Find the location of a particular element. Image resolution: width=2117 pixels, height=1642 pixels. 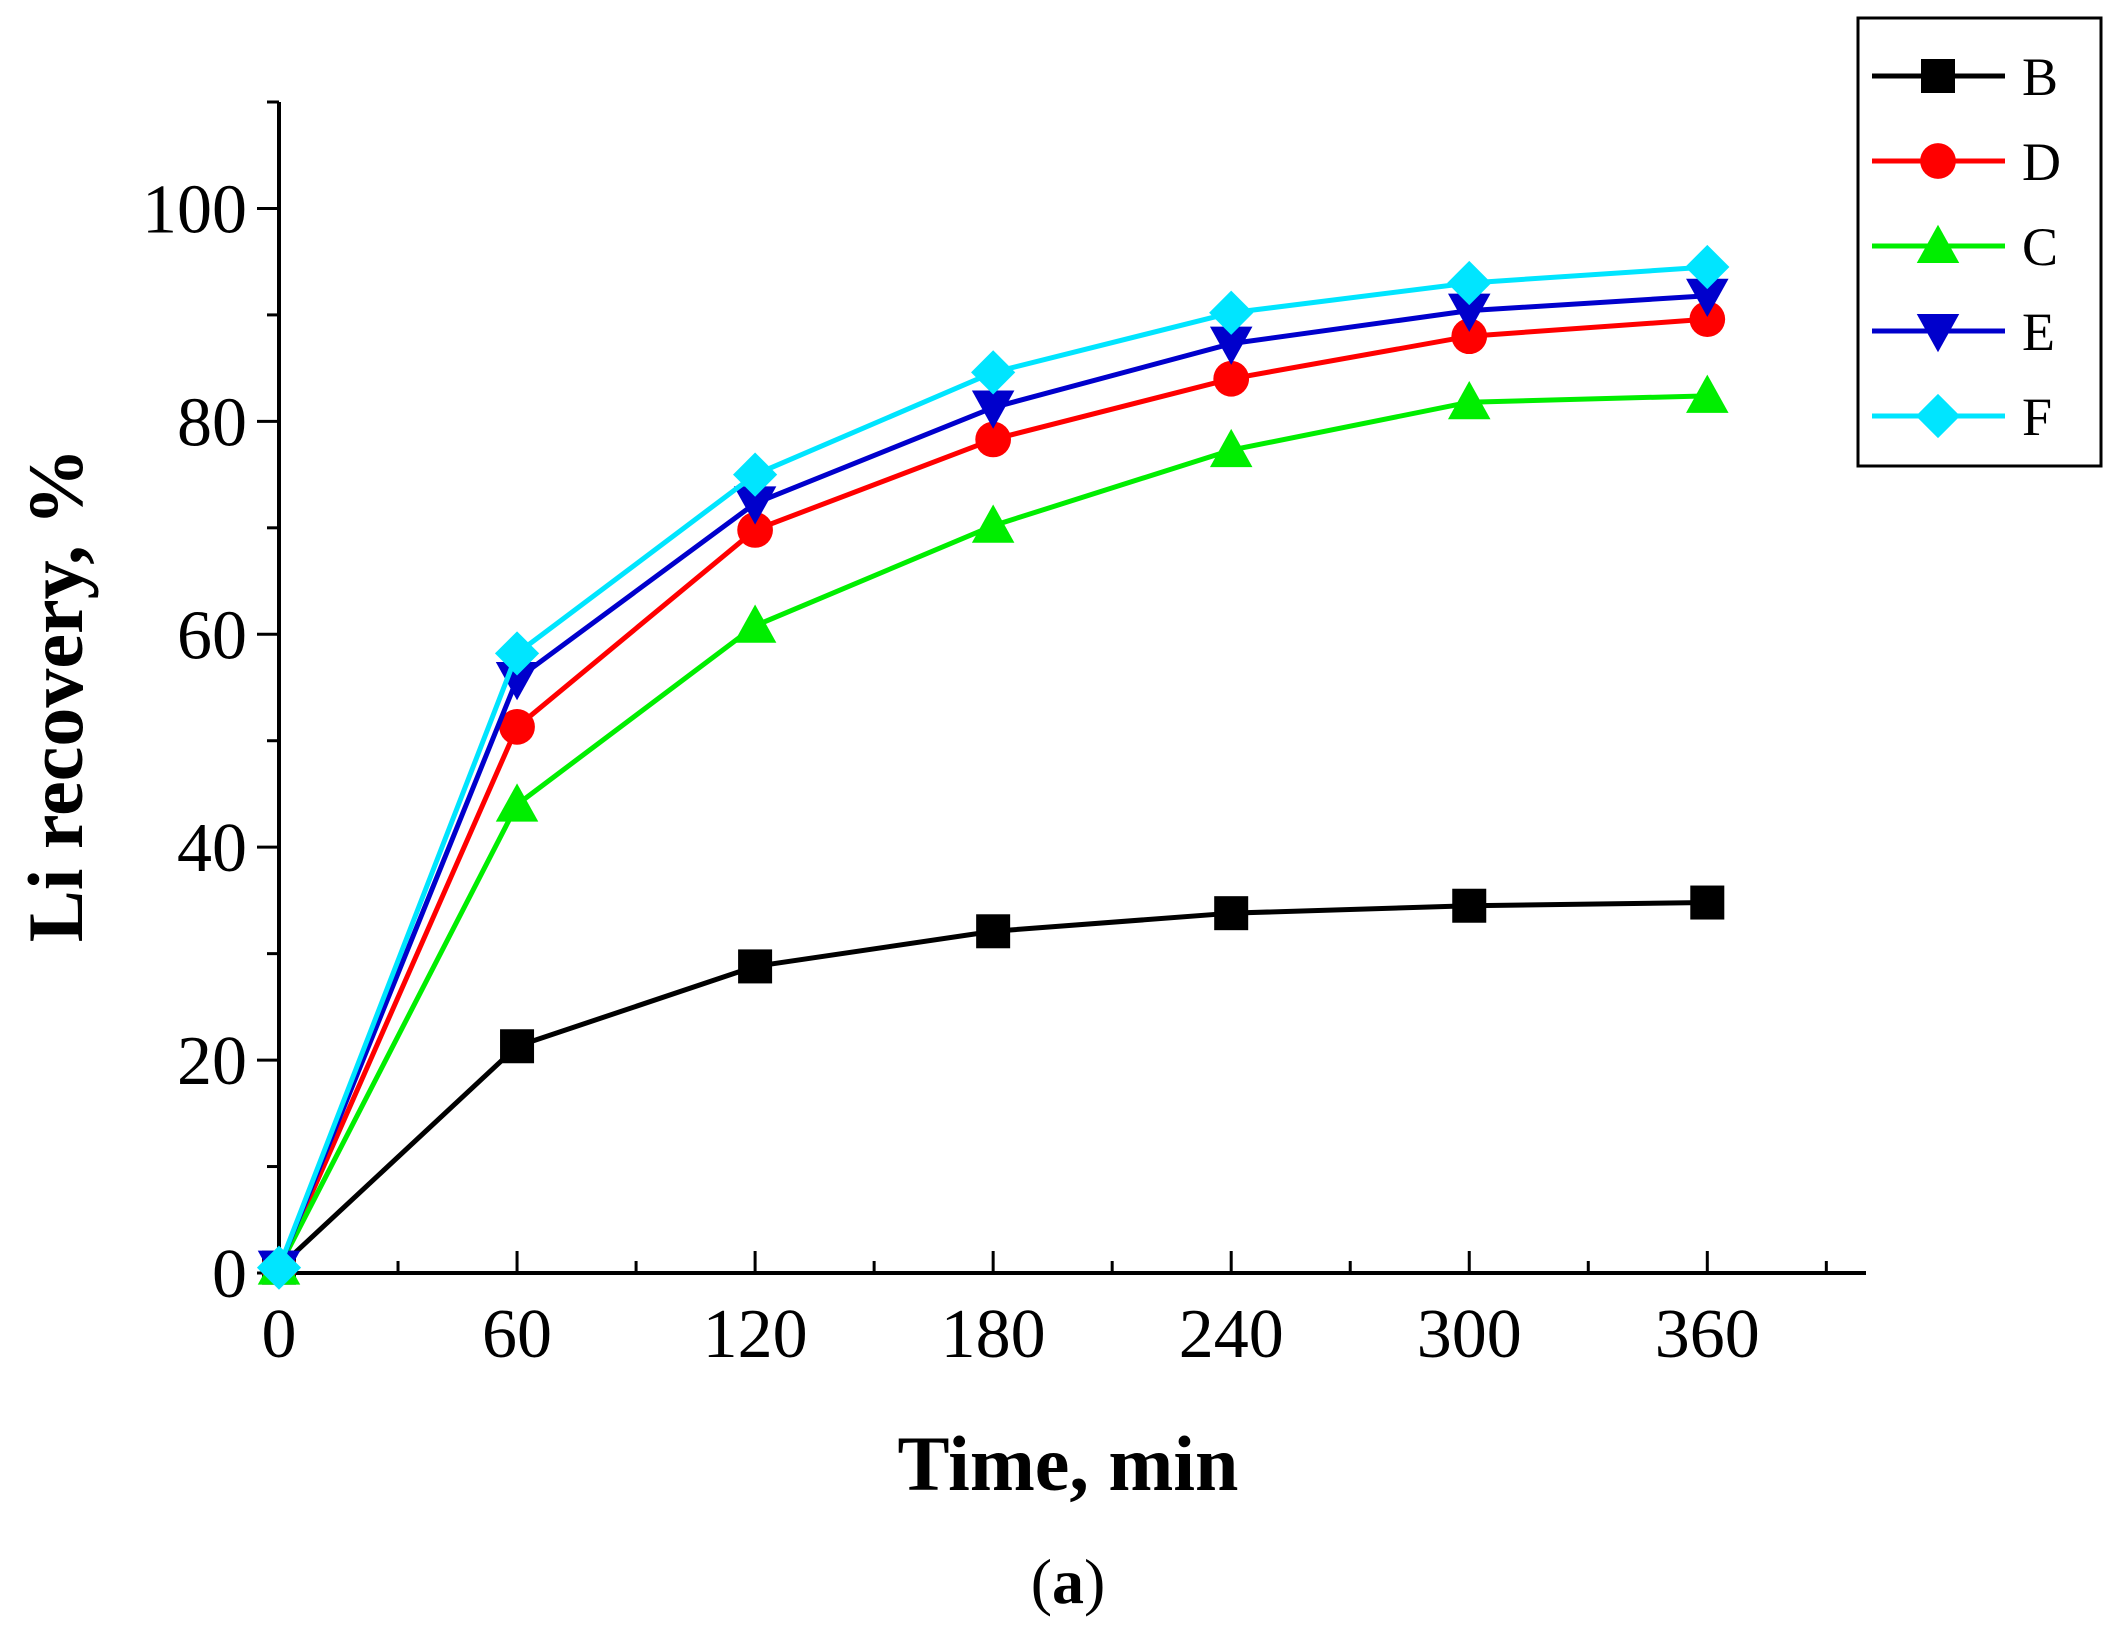

legend-label: F is located at coordinates (2037, 417).